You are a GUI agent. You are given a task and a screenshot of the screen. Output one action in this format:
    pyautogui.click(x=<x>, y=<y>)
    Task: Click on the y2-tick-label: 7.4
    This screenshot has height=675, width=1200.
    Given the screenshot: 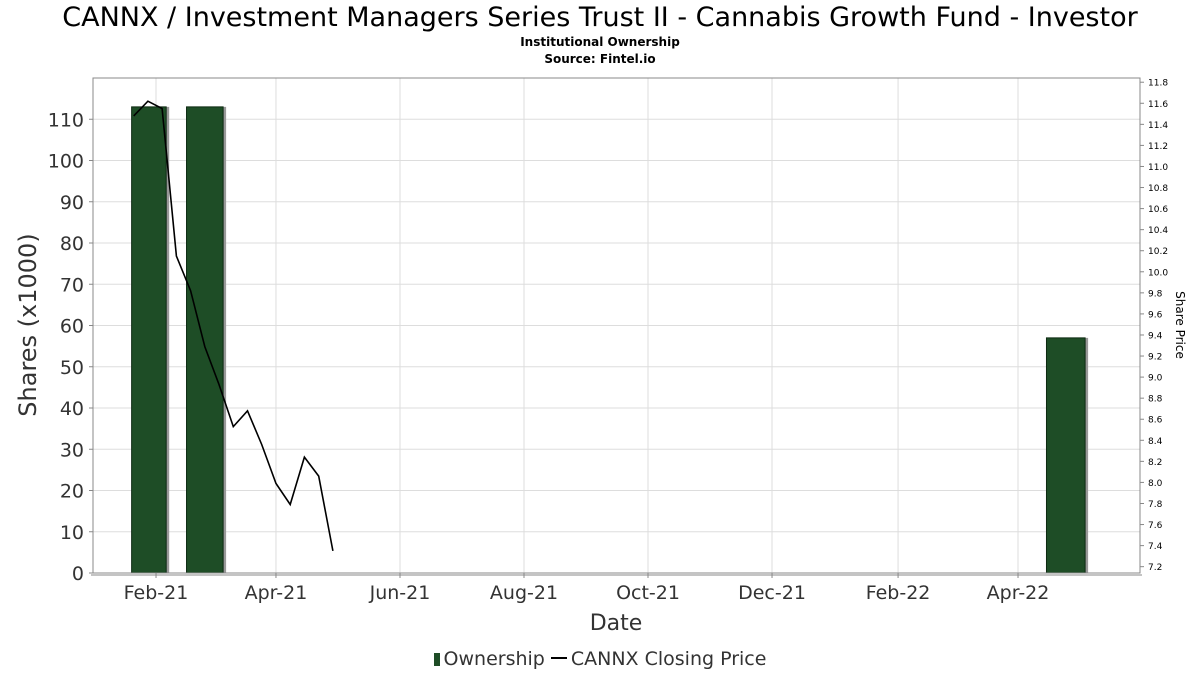 What is the action you would take?
    pyautogui.click(x=1155, y=547)
    